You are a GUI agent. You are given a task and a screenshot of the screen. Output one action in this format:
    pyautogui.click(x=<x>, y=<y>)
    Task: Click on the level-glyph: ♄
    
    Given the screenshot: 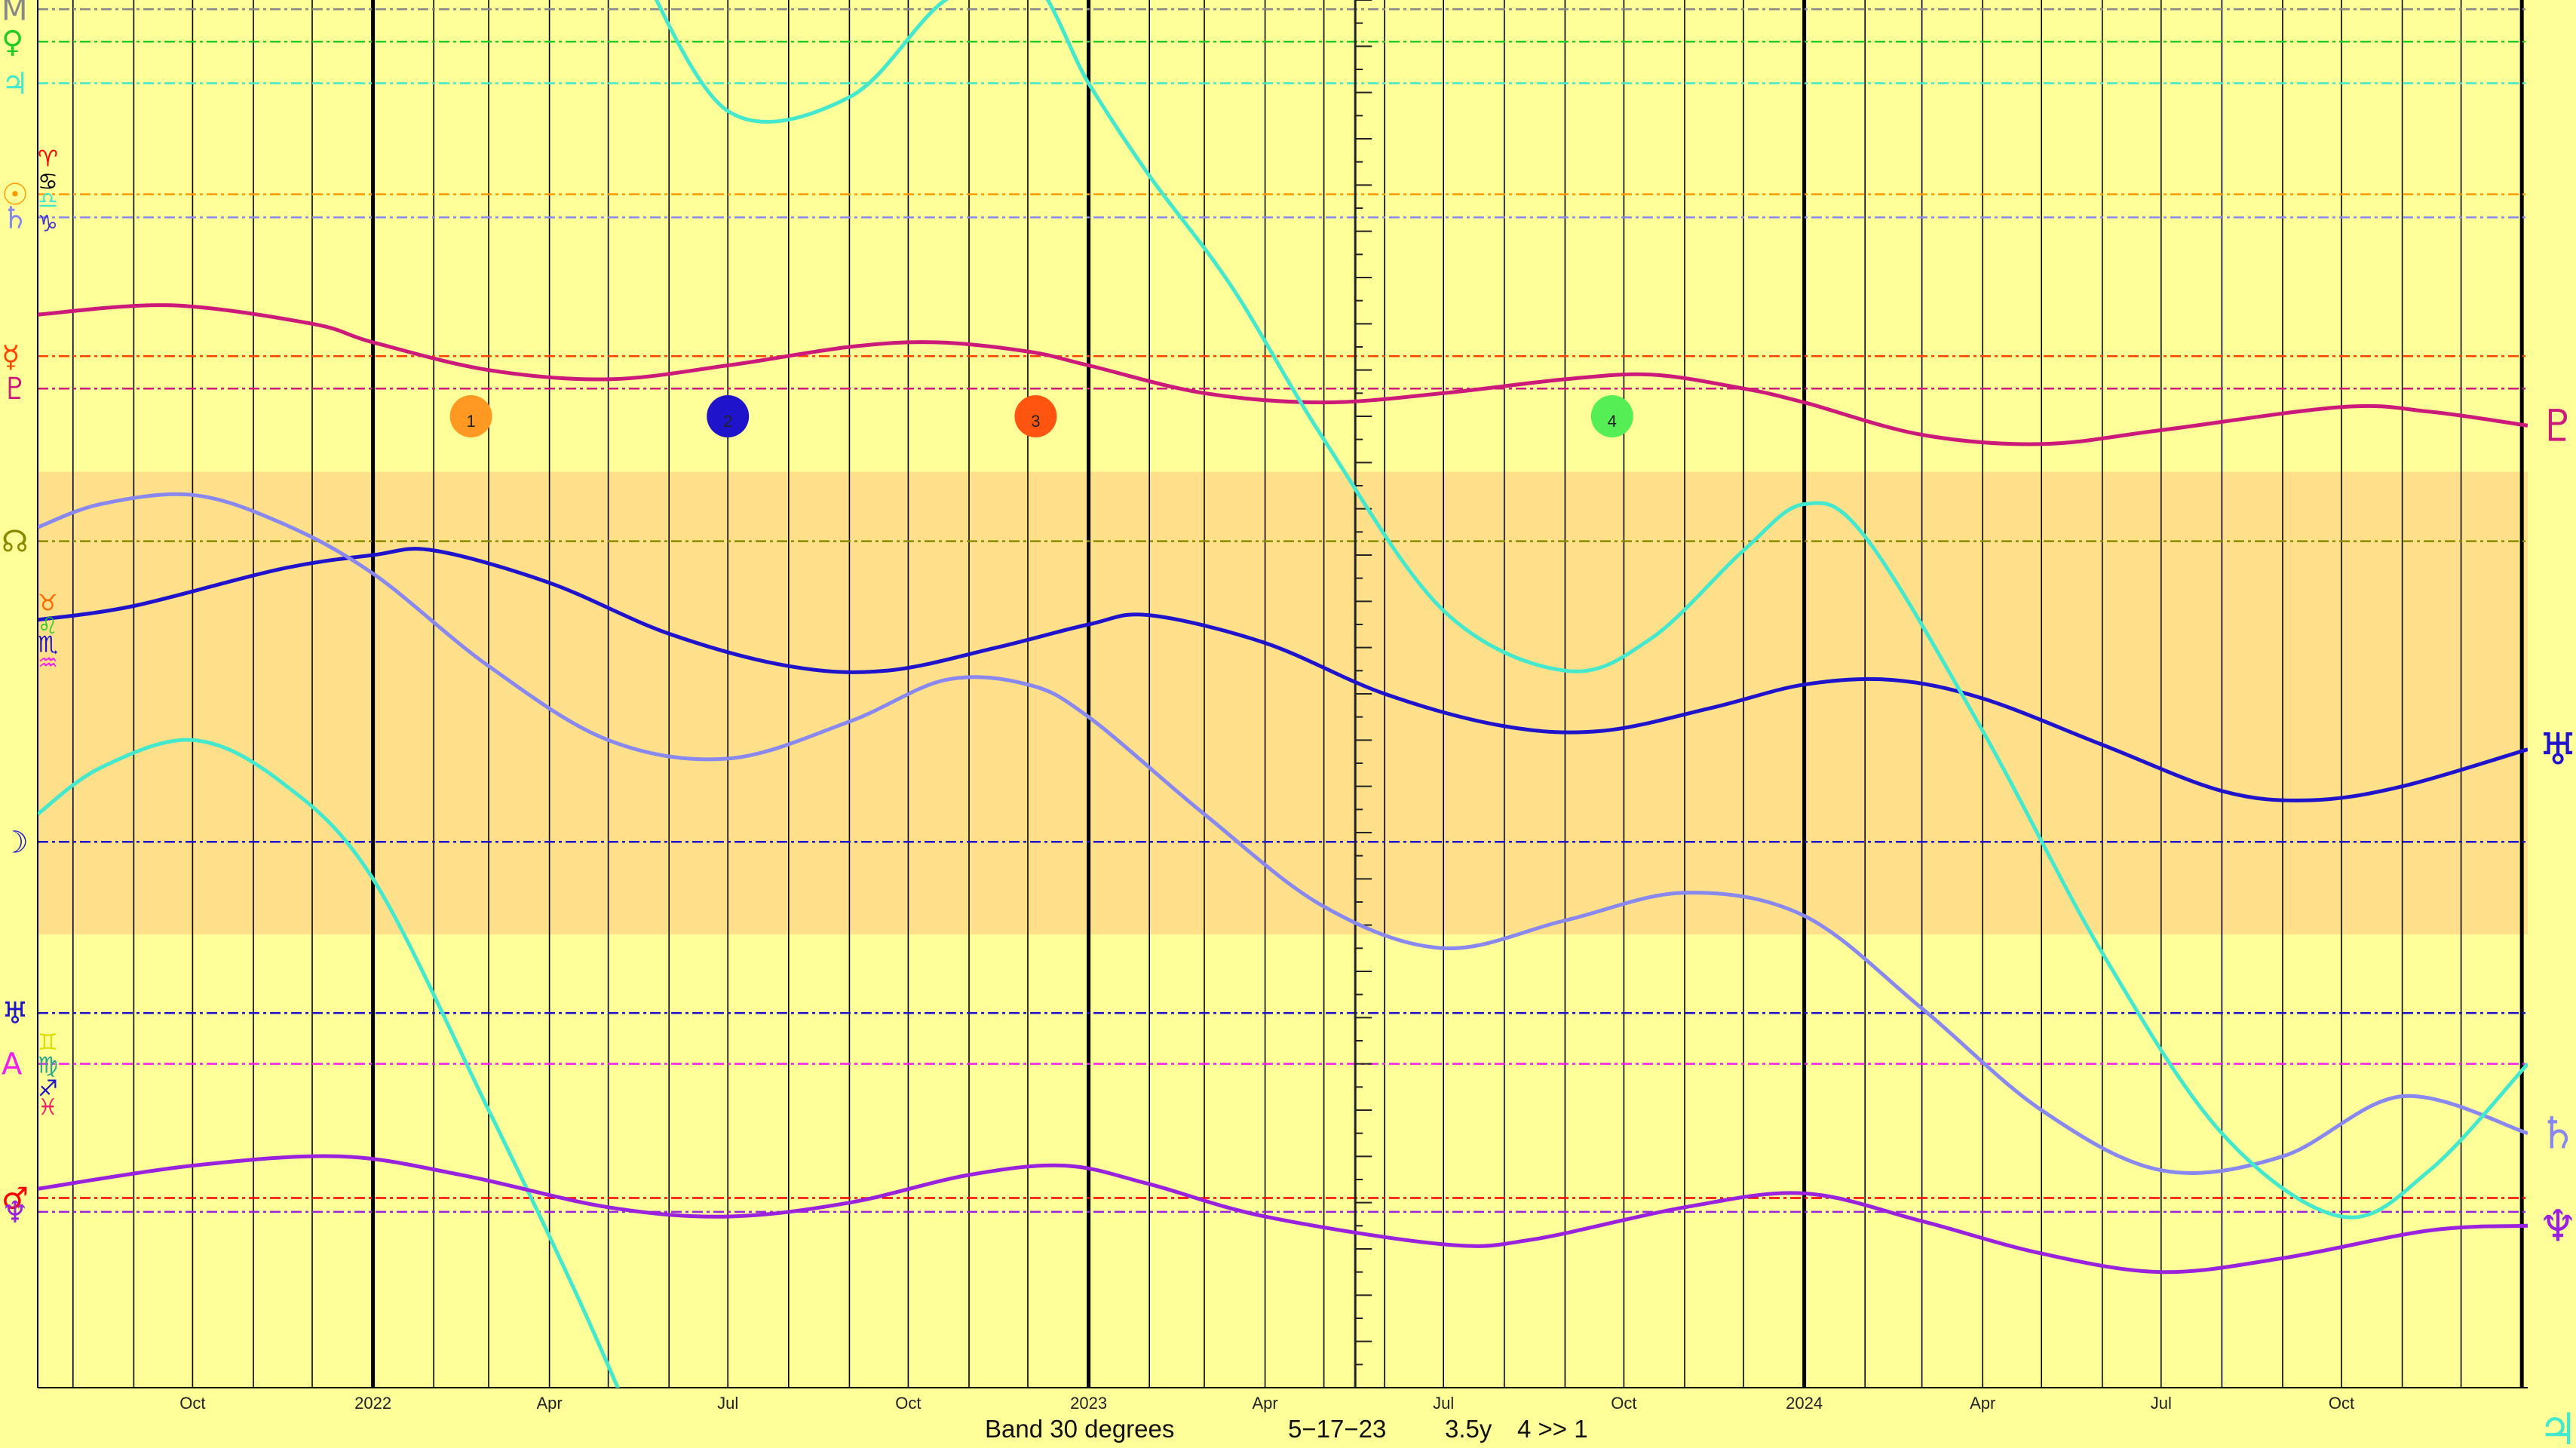 What is the action you would take?
    pyautogui.click(x=15, y=218)
    